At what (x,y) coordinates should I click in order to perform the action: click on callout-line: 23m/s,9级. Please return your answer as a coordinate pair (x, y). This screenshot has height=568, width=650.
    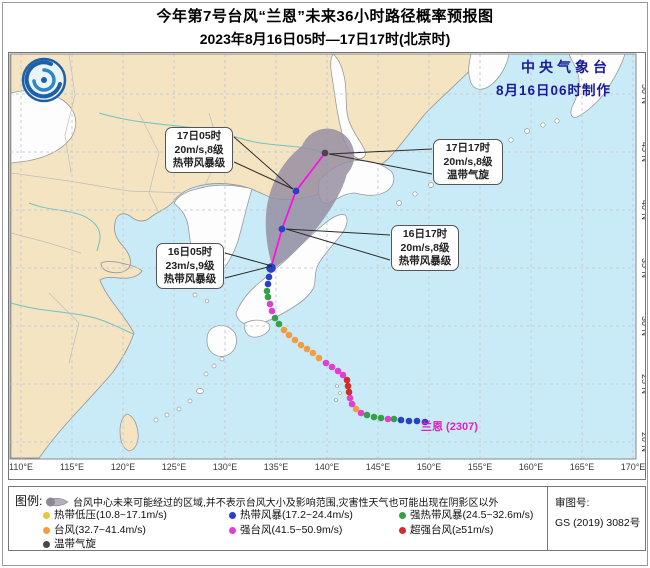
    Looking at the image, I should click on (190, 265).